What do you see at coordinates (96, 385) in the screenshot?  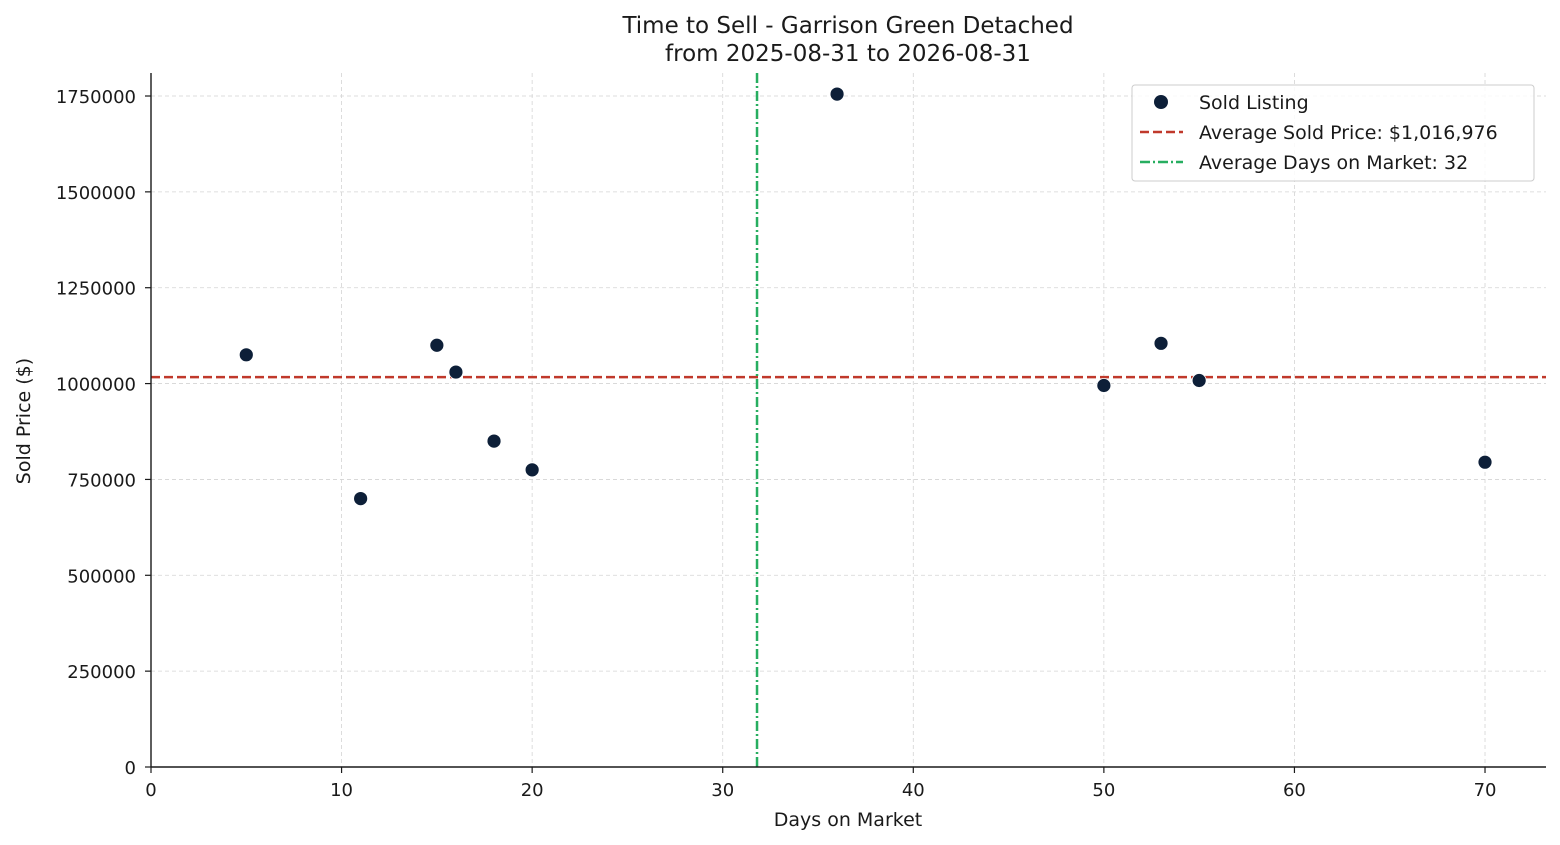 I see `y-tick-label: 1000000` at bounding box center [96, 385].